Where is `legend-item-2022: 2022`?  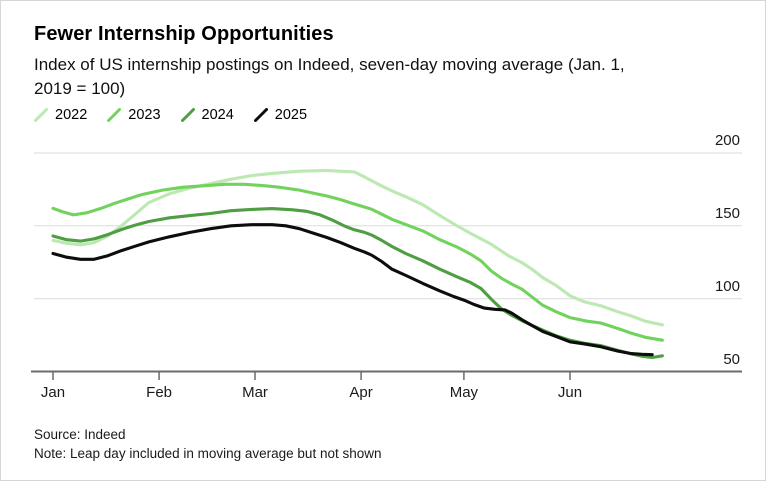
legend-item-2022: 2022 is located at coordinates (60, 115).